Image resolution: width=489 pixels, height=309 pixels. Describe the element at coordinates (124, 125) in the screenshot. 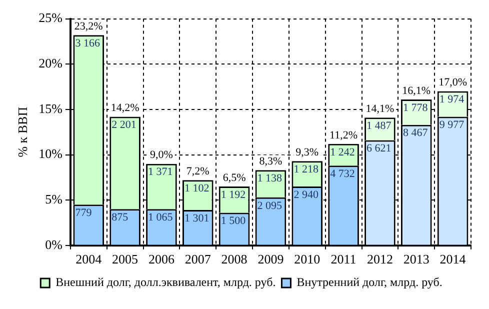

I see `annotation: 2 201` at that location.